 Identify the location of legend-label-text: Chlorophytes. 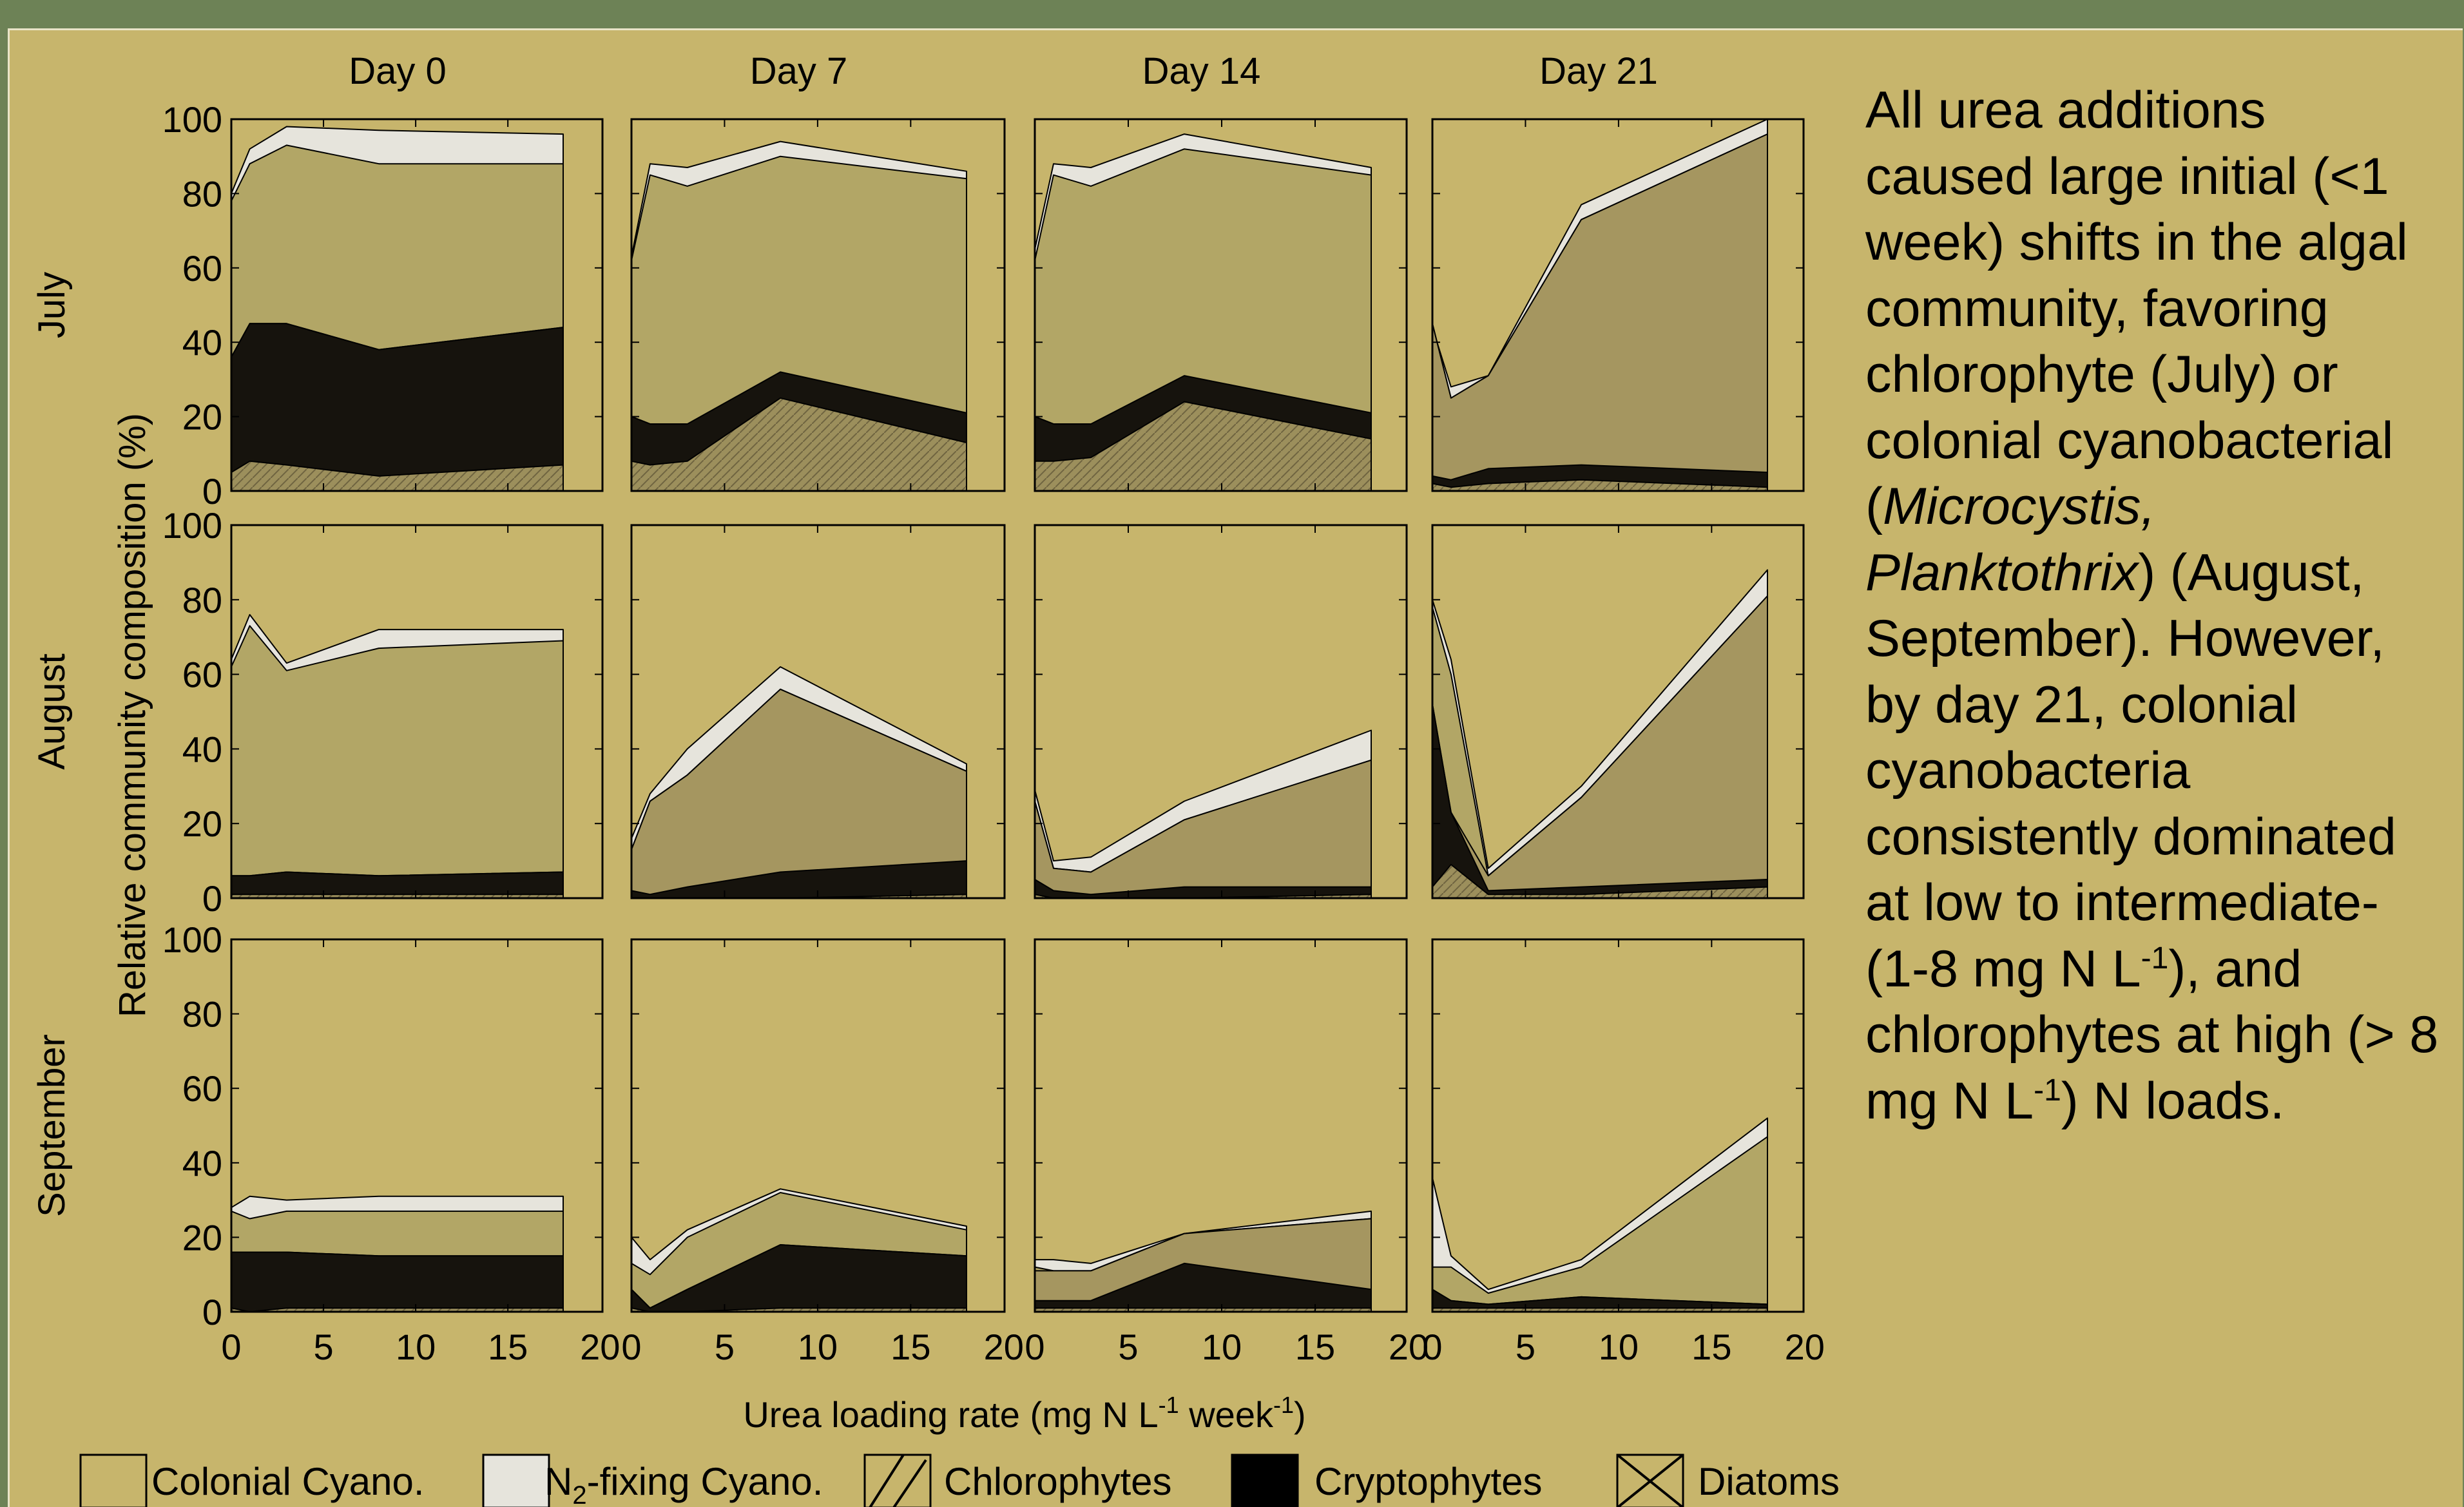
(1058, 1481).